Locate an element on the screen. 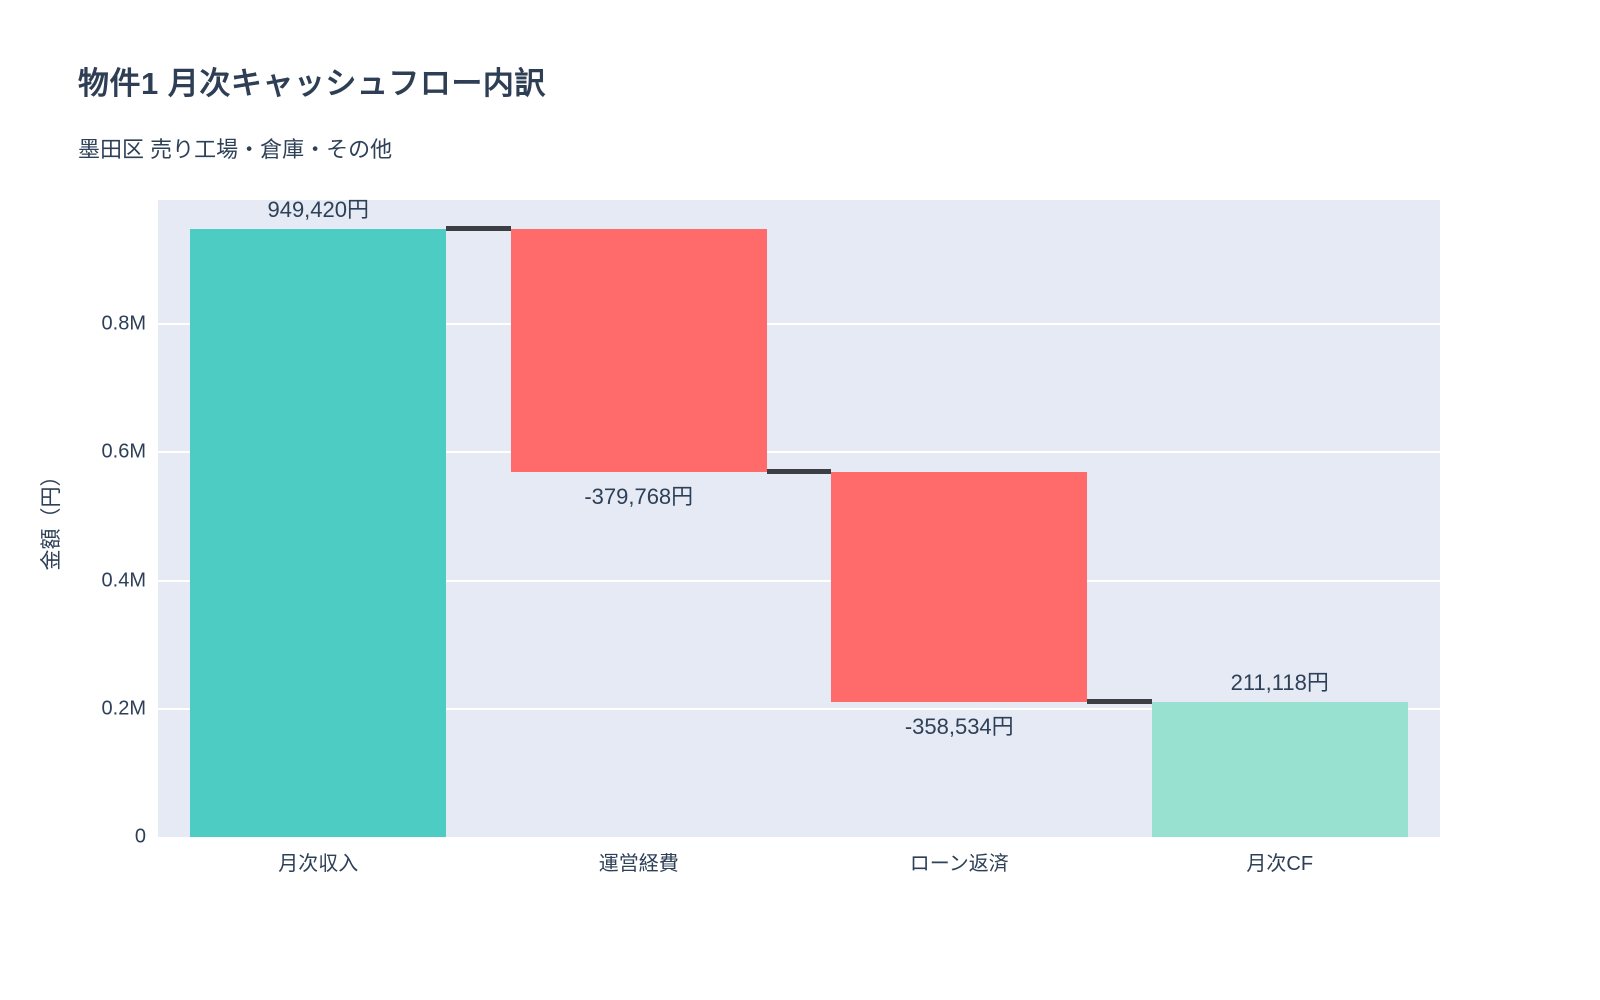  y-tick-label: 0.4M is located at coordinates (123, 580).